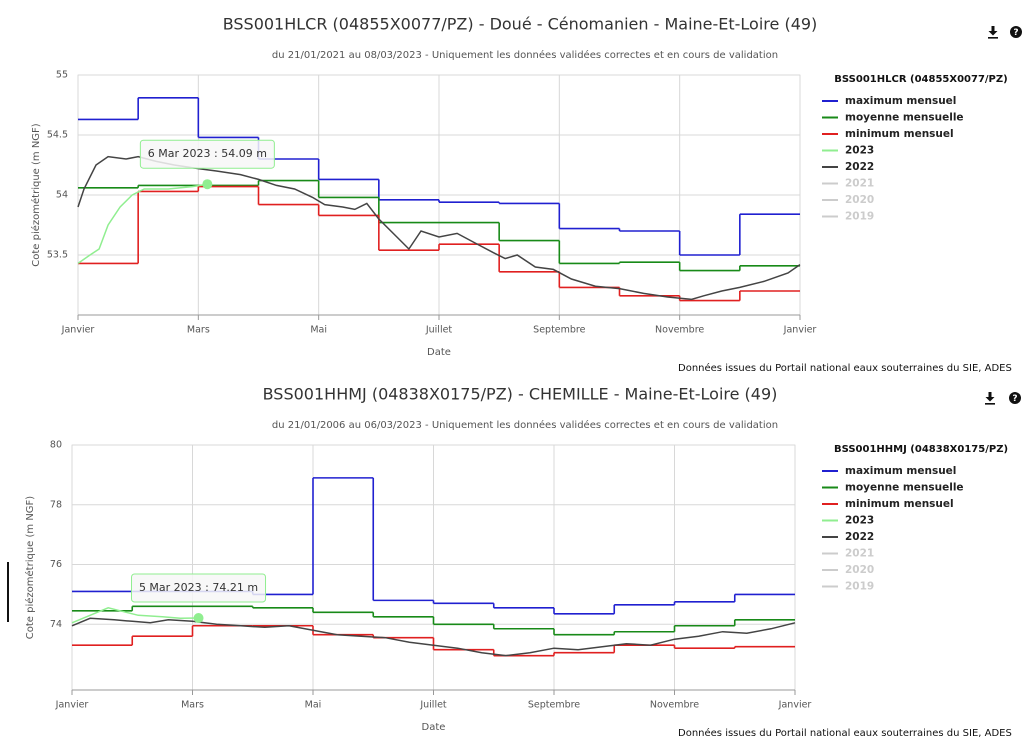  What do you see at coordinates (62, 195) in the screenshot?
I see `y-tick-label: 54` at bounding box center [62, 195].